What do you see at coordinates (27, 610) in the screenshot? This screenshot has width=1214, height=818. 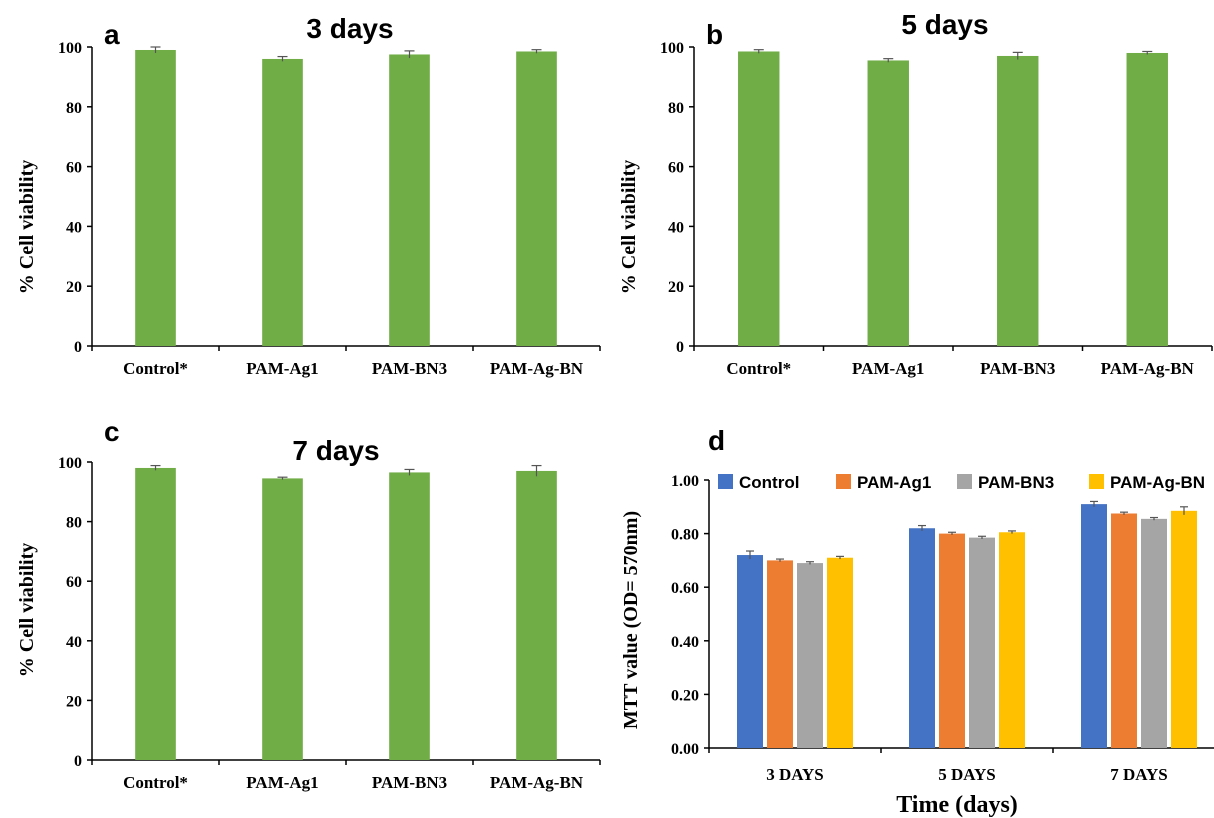 I see `y-axis-title-c: % Cell viability` at bounding box center [27, 610].